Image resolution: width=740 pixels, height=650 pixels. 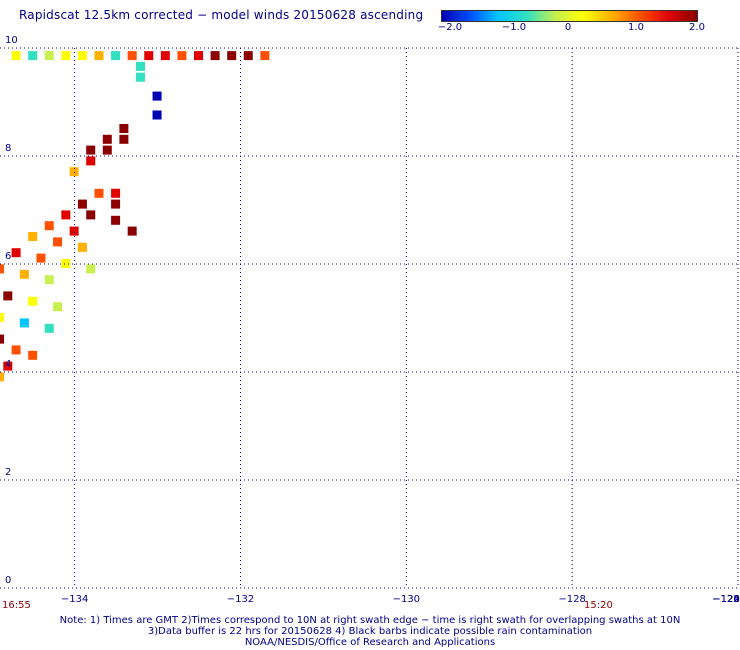 What do you see at coordinates (569, 16) in the screenshot?
I see `color-scale-bar` at bounding box center [569, 16].